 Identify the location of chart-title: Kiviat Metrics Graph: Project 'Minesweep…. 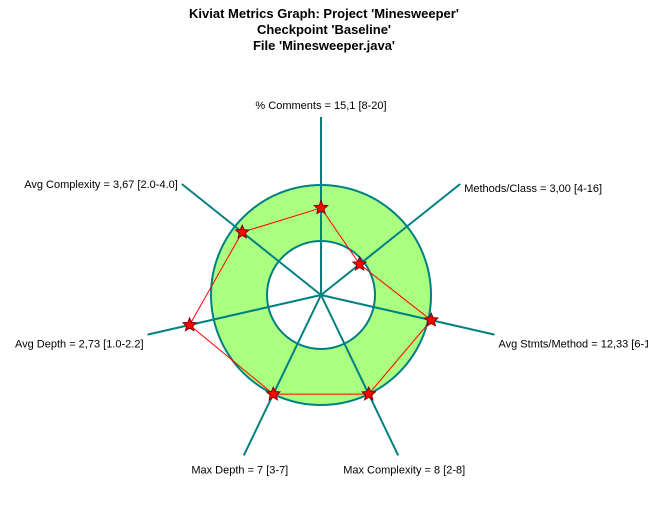
(324, 30).